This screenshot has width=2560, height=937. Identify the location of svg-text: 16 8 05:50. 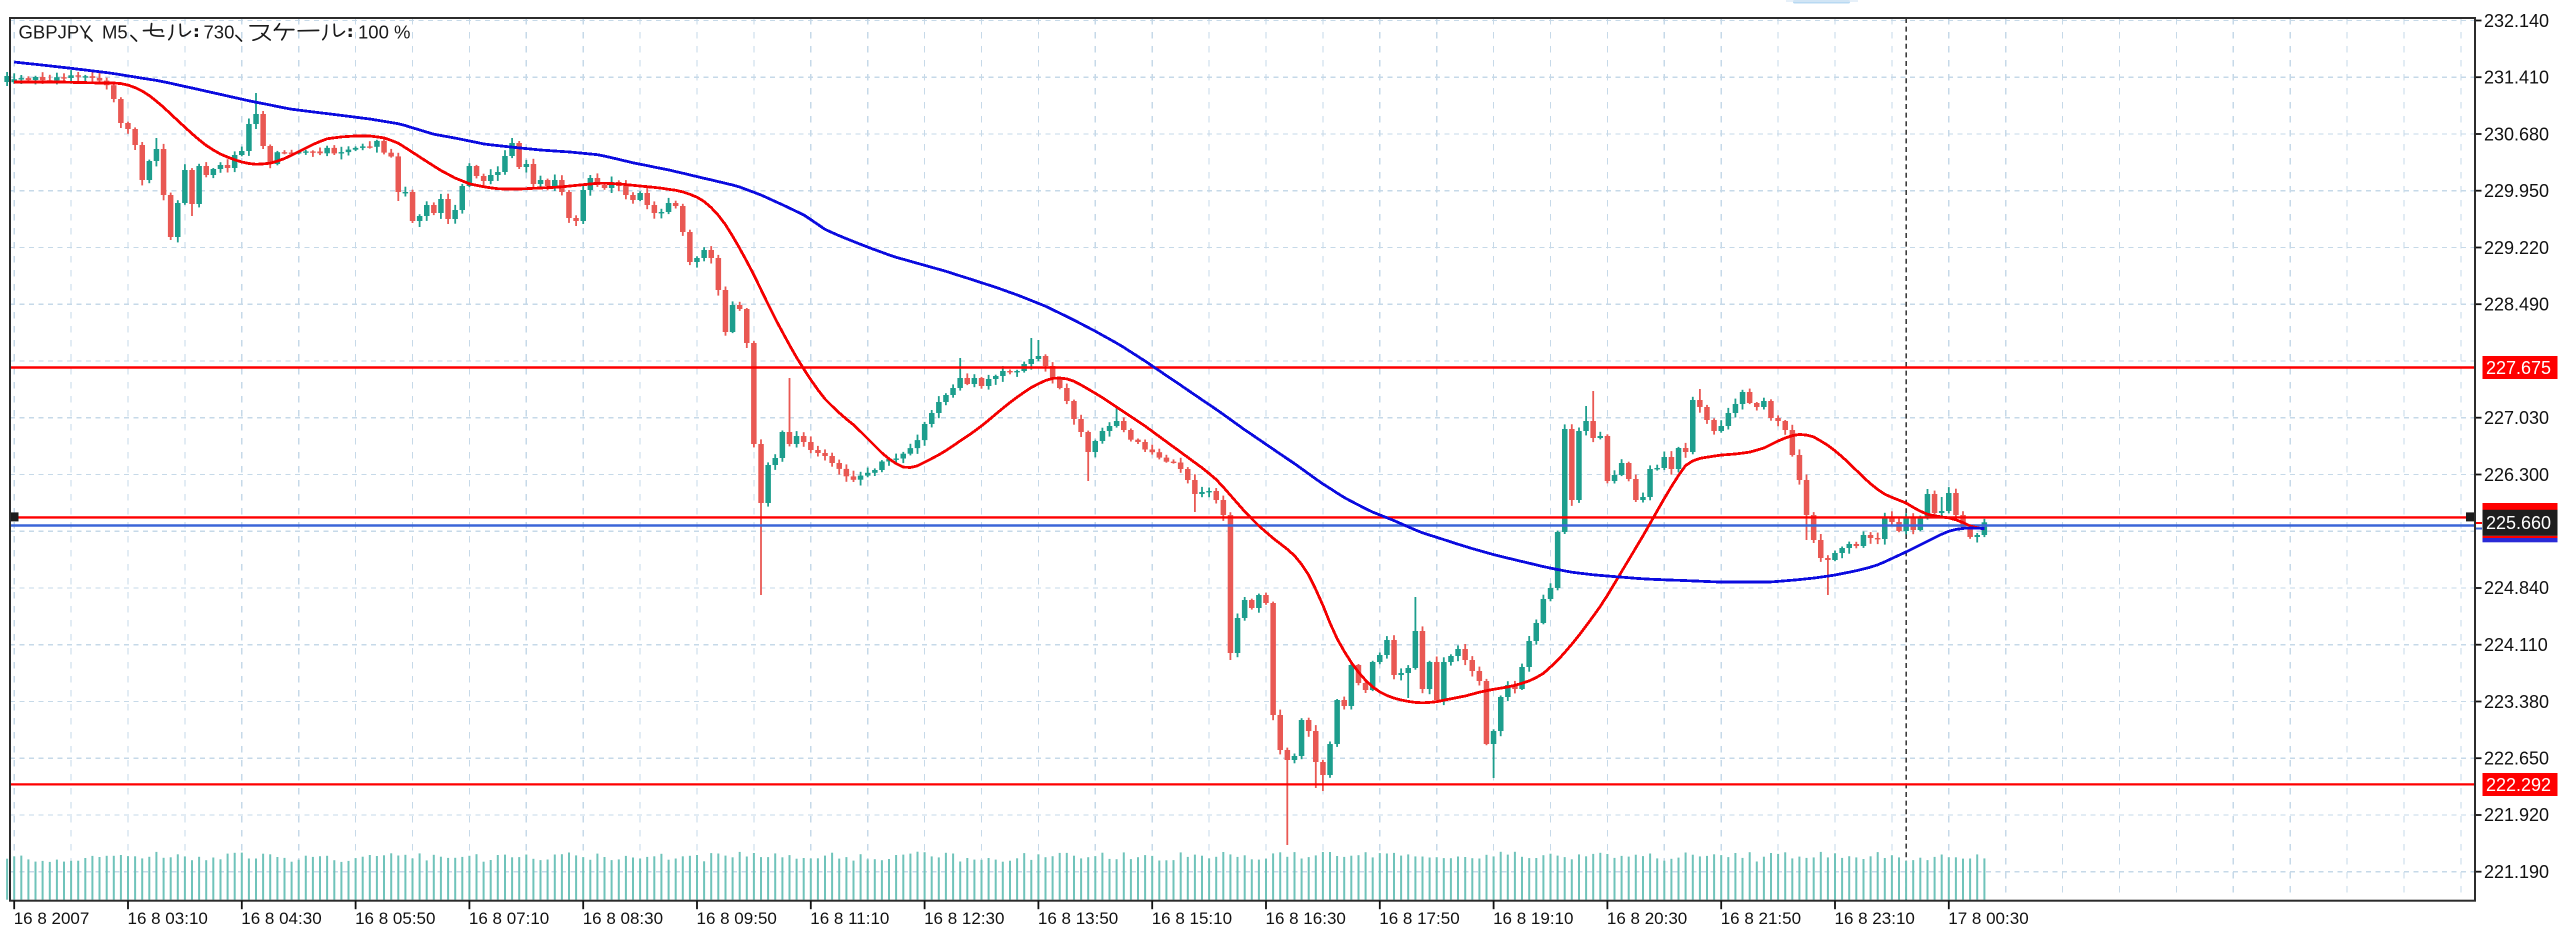
(395, 918).